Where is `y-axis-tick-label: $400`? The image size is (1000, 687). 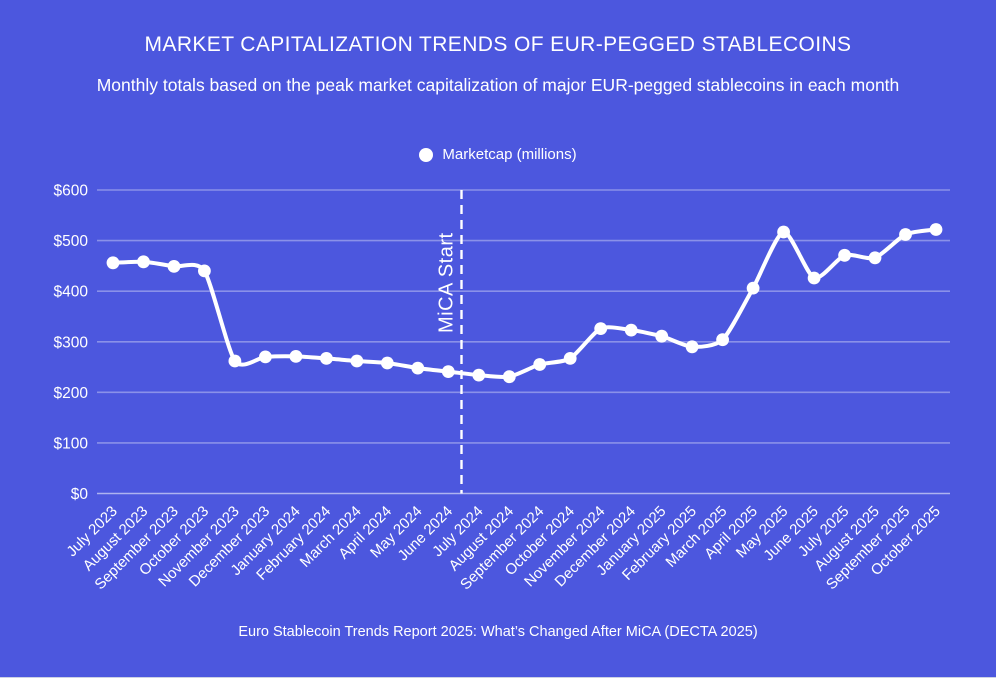
y-axis-tick-label: $400 is located at coordinates (71, 292).